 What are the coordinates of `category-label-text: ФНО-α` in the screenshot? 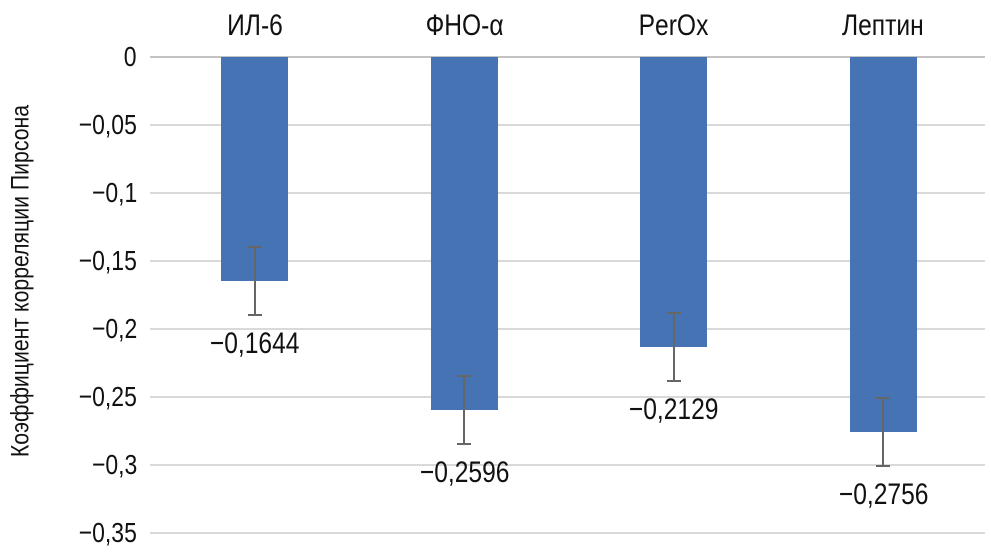 It's located at (464, 25).